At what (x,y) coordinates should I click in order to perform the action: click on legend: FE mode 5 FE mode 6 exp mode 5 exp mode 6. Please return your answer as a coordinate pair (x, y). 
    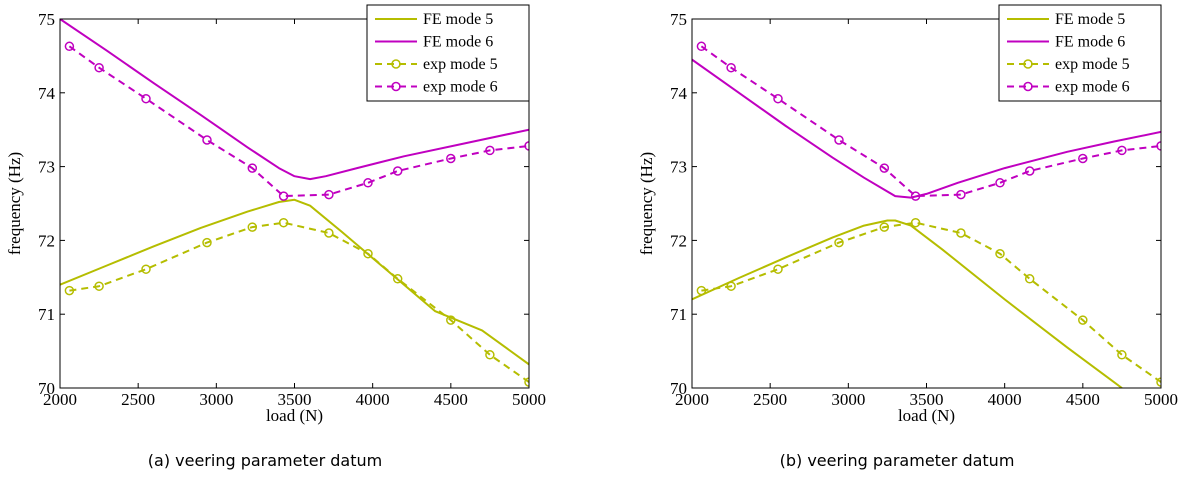
    Looking at the image, I should click on (1080, 53).